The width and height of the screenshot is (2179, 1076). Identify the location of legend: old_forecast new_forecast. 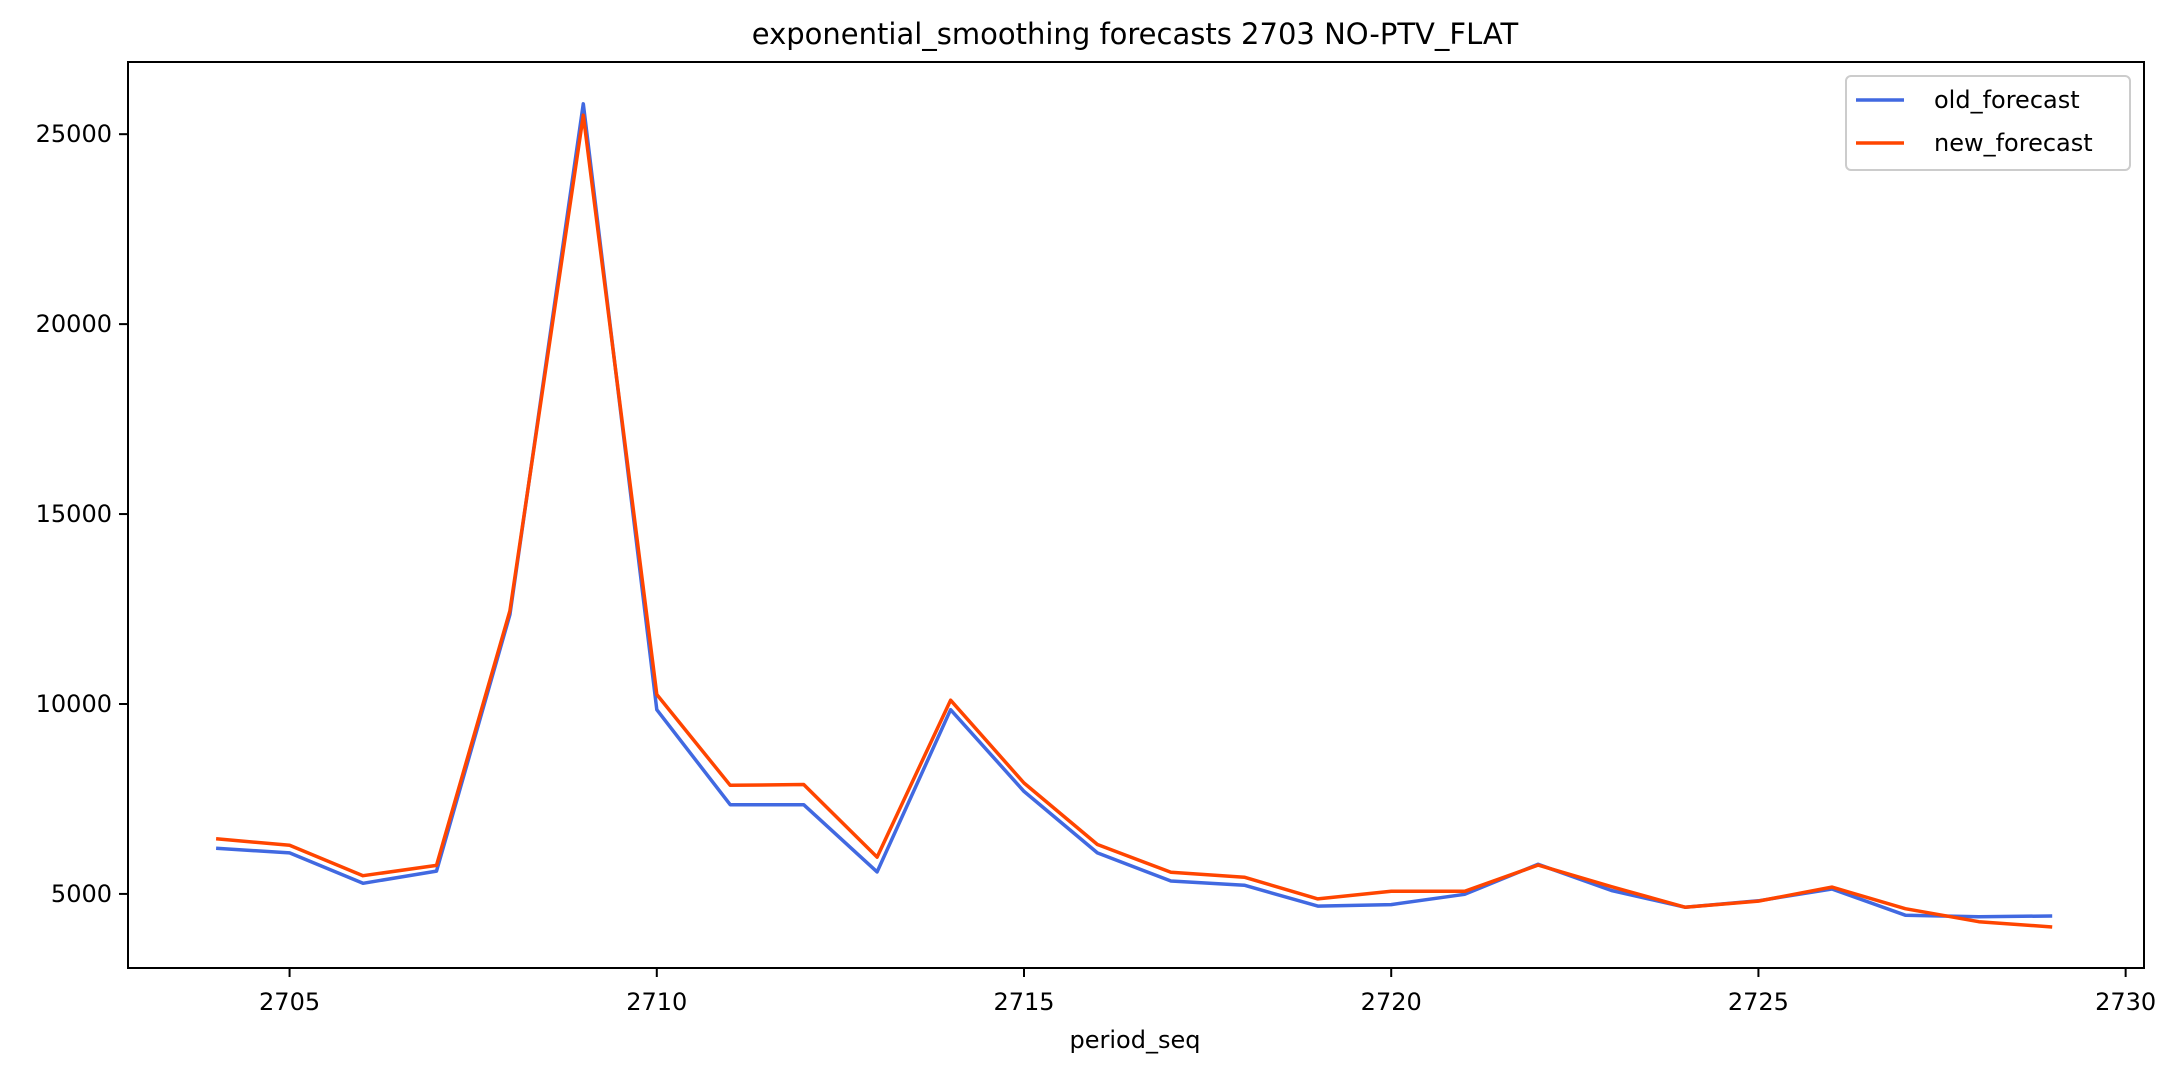
(1988, 123).